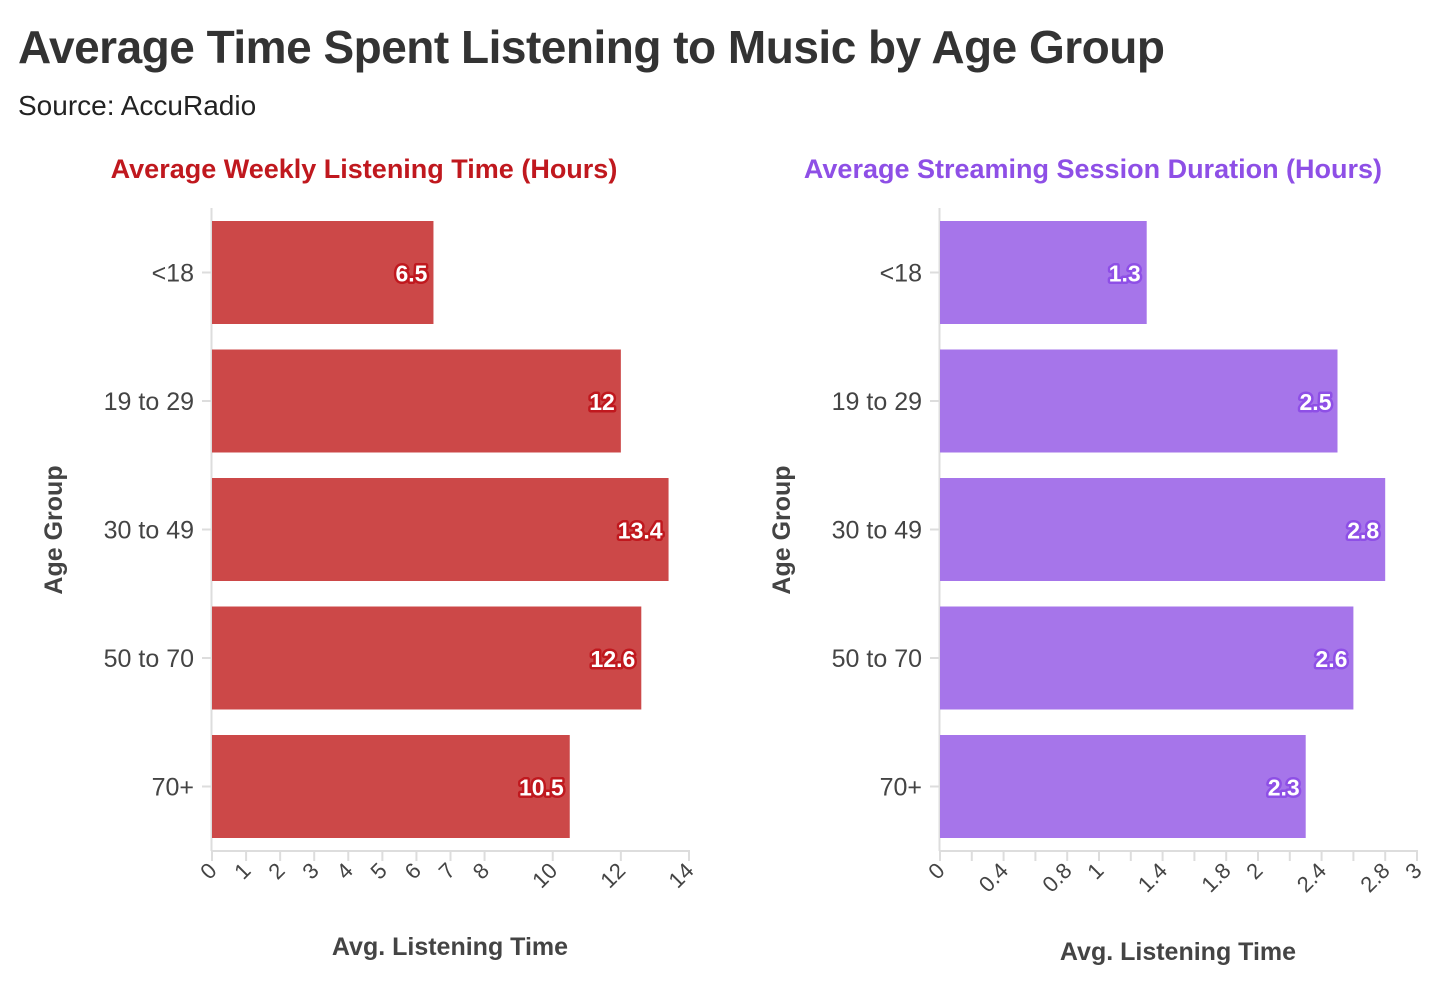 This screenshot has width=1456, height=1004. What do you see at coordinates (137, 105) in the screenshot?
I see `page-subtitle: Source: AccuRadio` at bounding box center [137, 105].